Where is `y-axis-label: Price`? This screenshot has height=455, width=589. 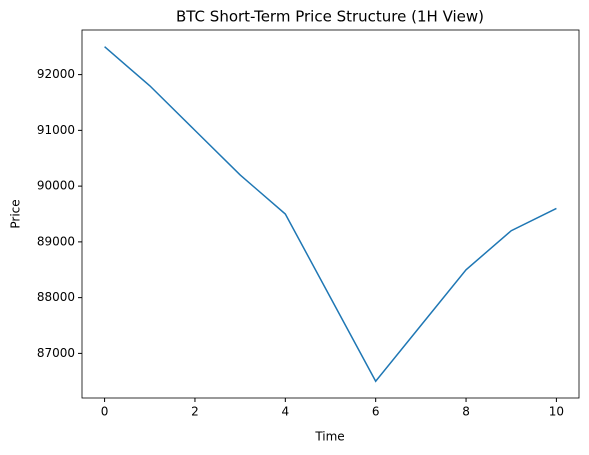
y-axis-label: Price is located at coordinates (16, 213).